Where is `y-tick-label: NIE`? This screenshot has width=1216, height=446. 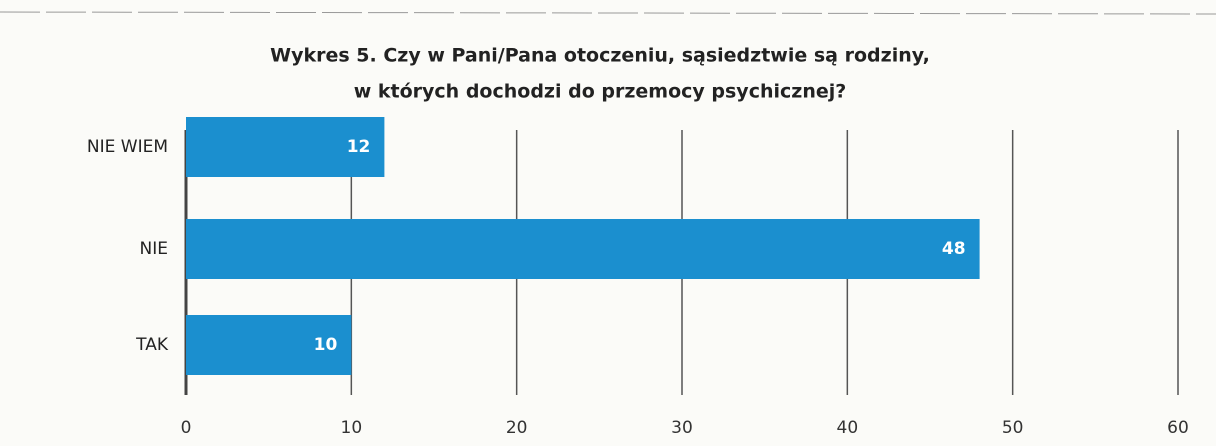 y-tick-label: NIE is located at coordinates (154, 249).